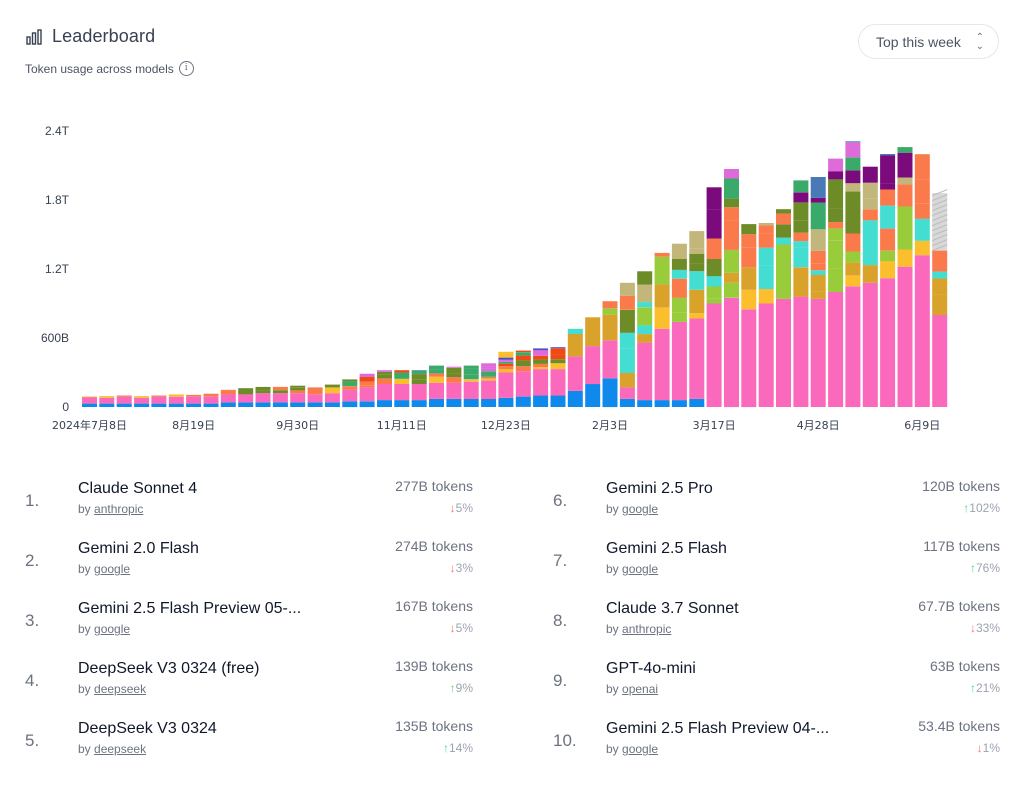 The width and height of the screenshot is (1025, 795). I want to click on model-name-link: GPT-4o-mini, so click(651, 668).